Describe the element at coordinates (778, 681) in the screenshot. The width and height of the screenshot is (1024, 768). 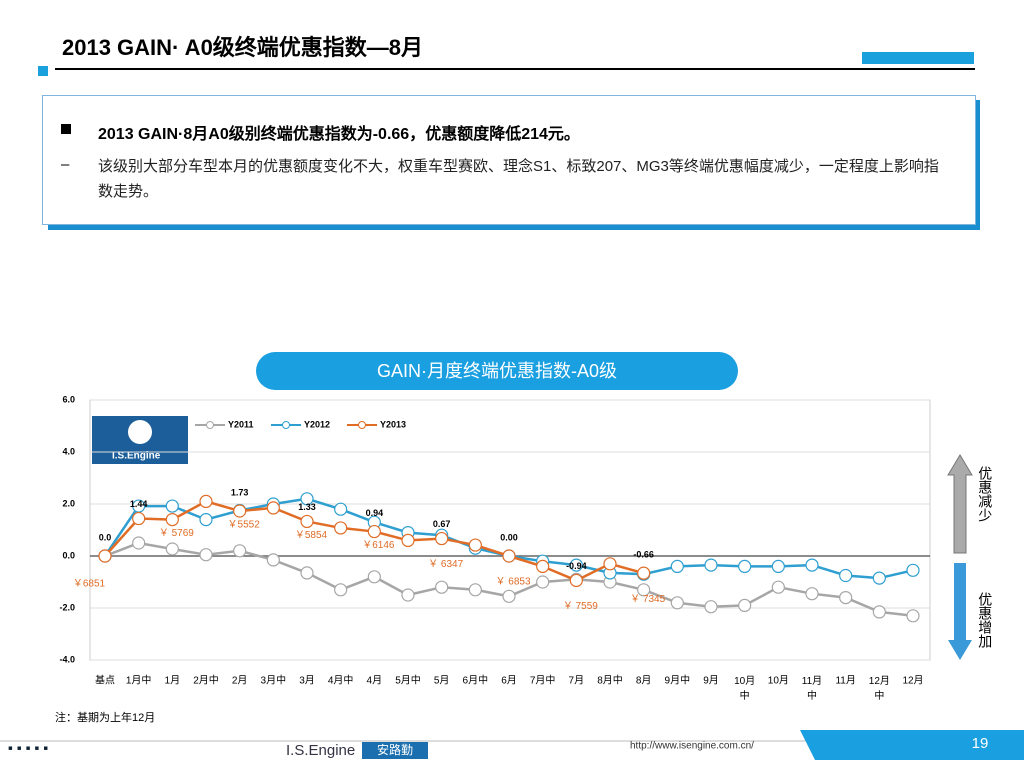
I see `x-tick-label: 10月` at that location.